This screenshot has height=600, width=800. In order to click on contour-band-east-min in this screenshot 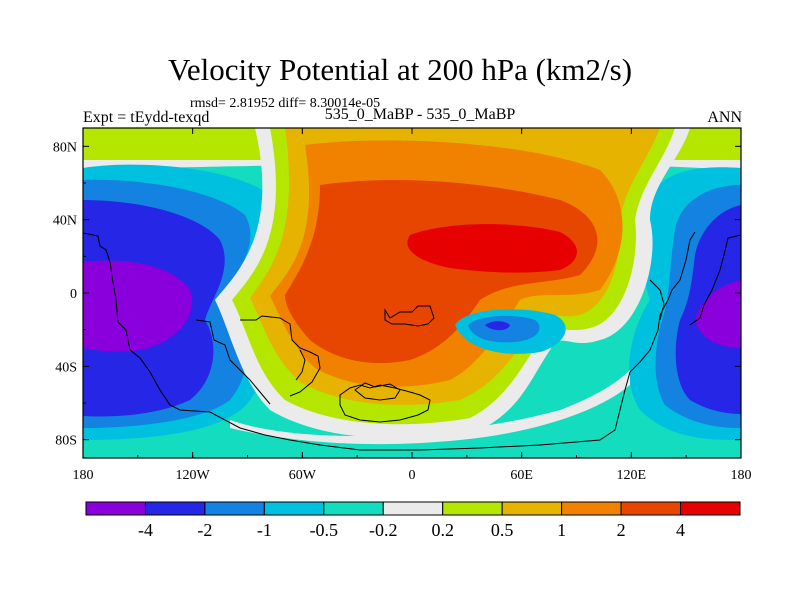, I will do `click(718, 314)`.